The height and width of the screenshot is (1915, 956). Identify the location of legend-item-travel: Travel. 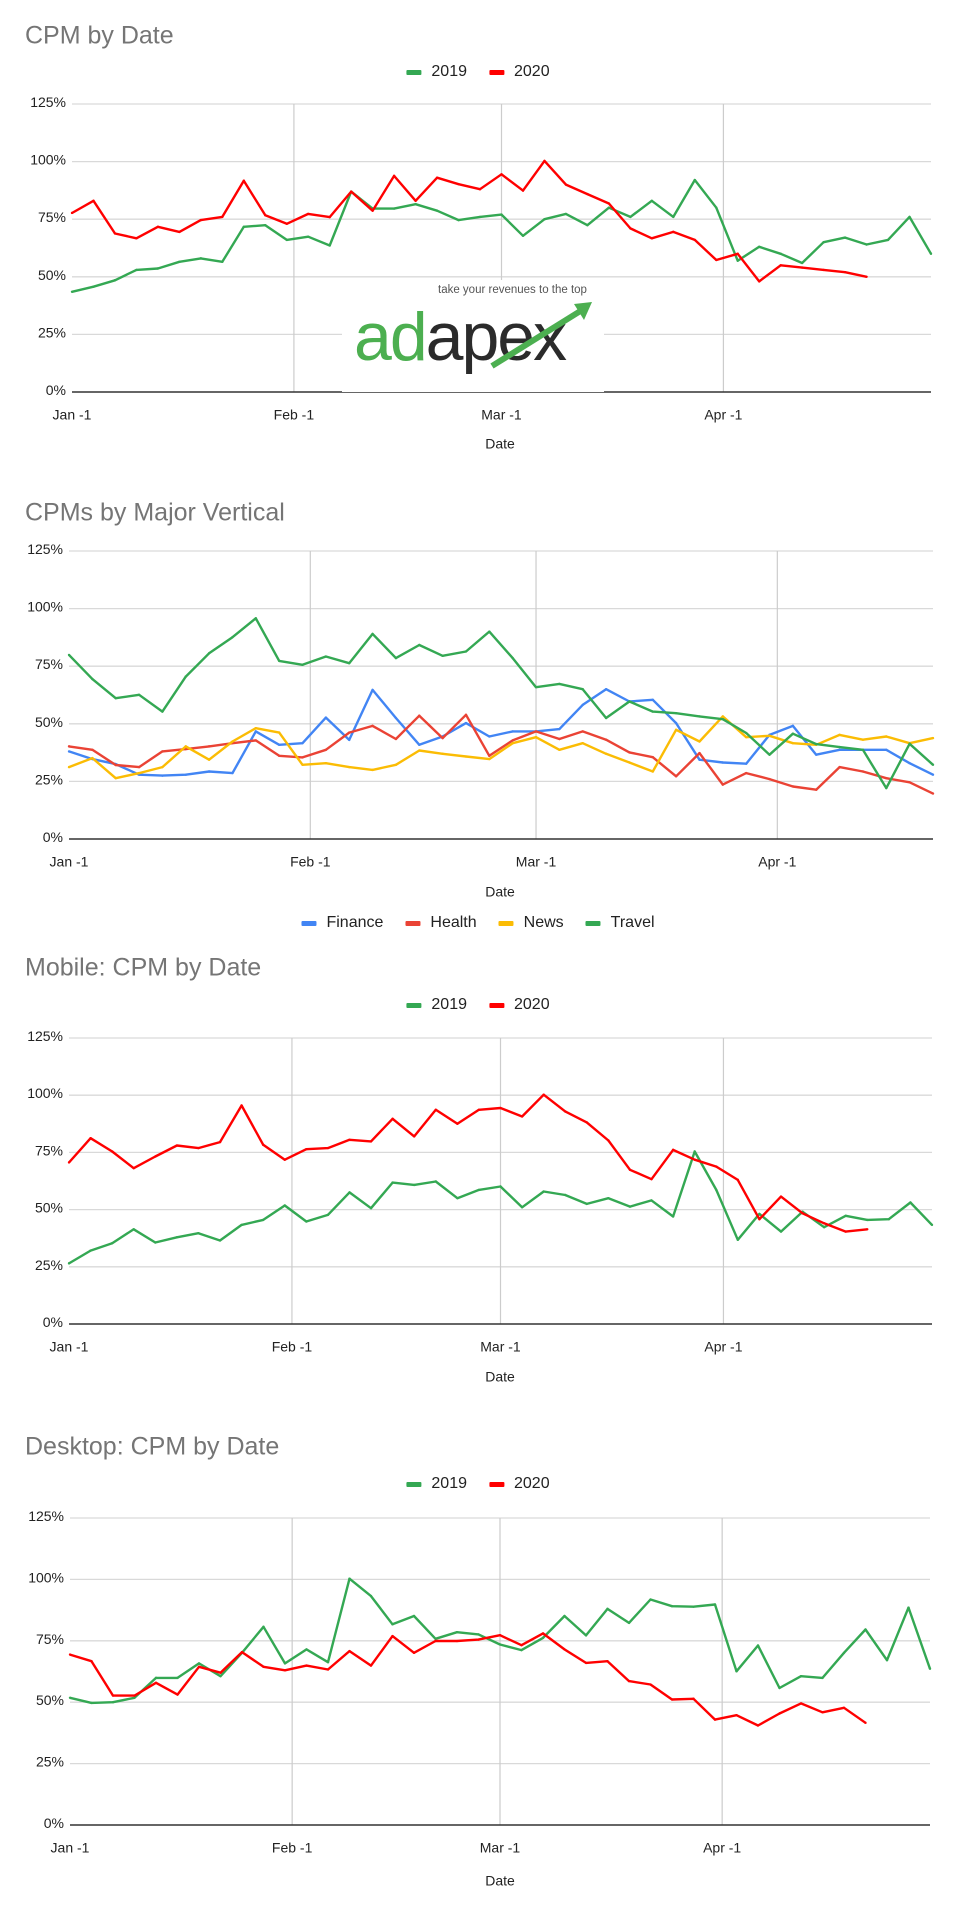
(620, 923).